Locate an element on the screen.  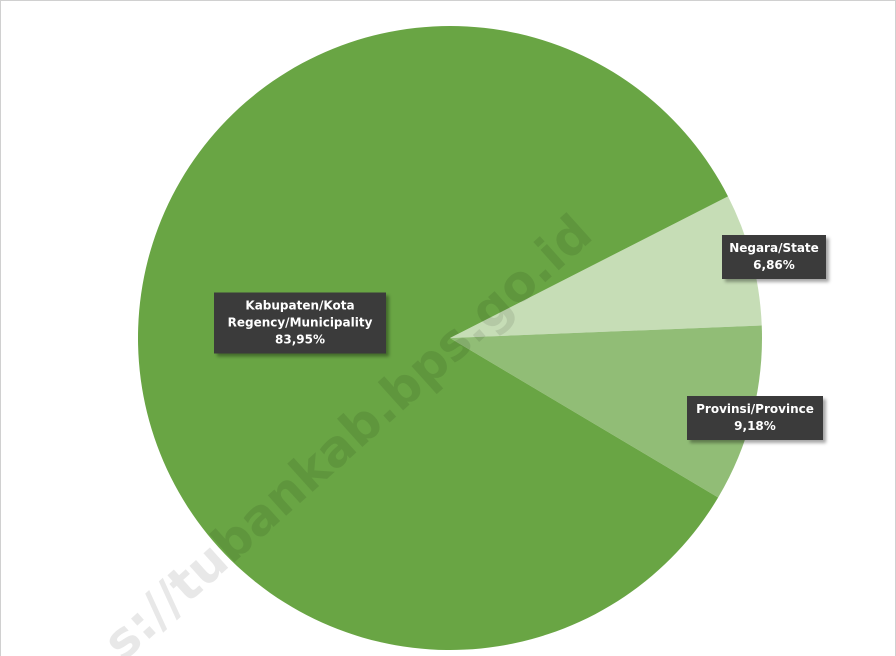
value-label: 83,95% is located at coordinates (300, 340).